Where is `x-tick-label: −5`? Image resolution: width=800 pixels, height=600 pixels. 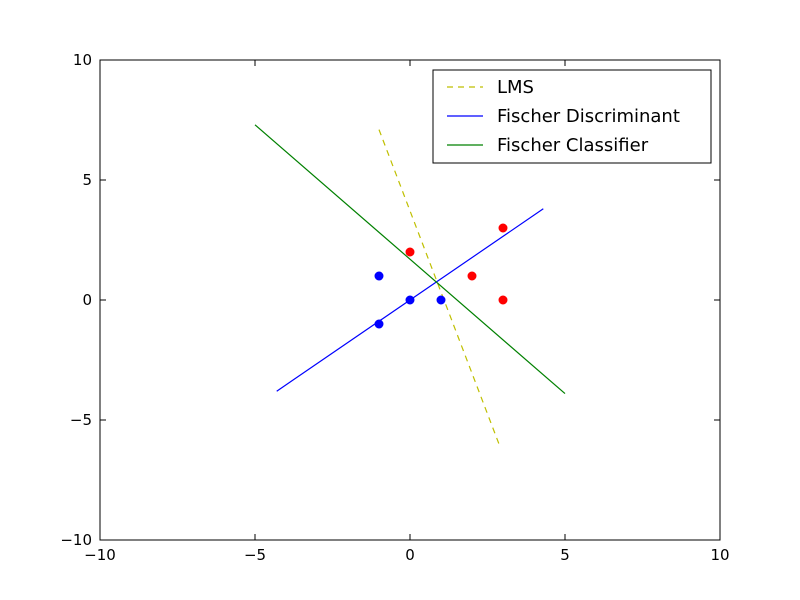
x-tick-label: −5 is located at coordinates (255, 555).